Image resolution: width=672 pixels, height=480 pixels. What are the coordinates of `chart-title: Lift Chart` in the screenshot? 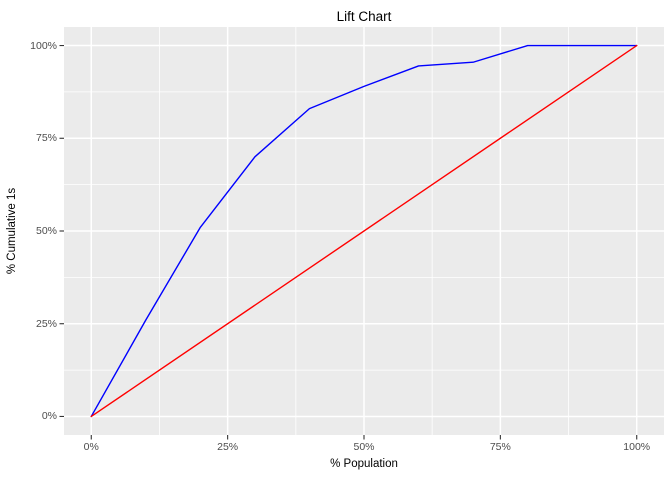 It's located at (364, 16).